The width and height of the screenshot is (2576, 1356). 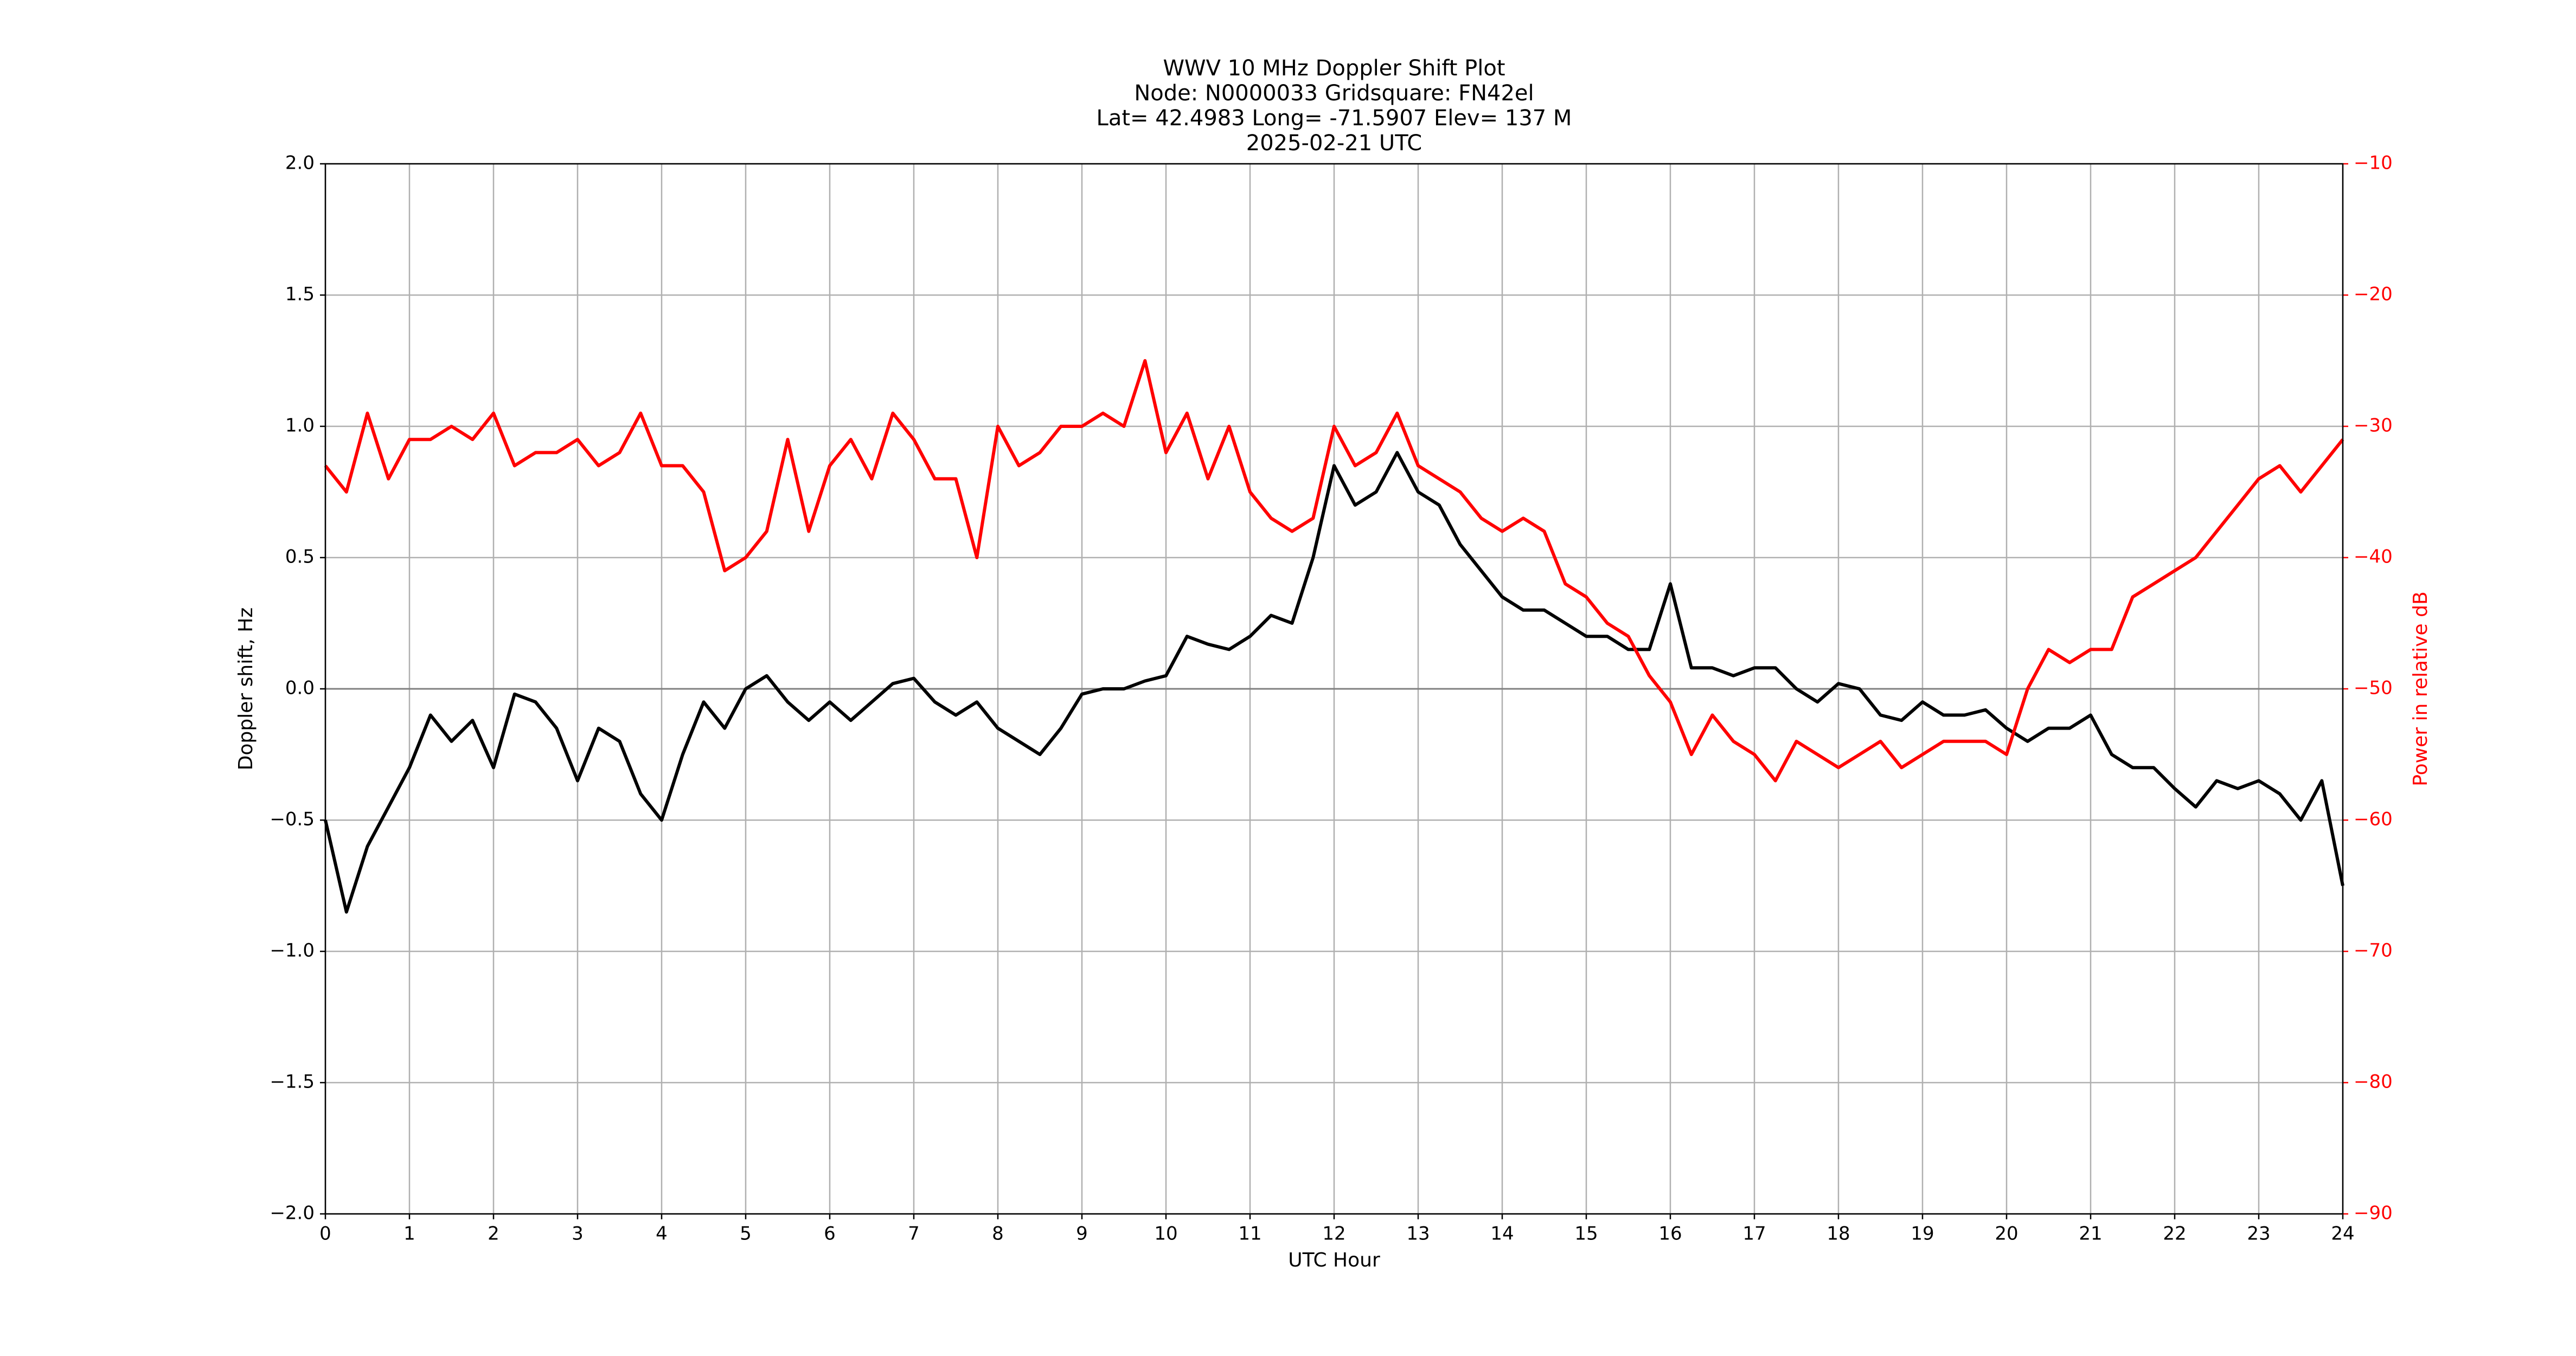 I want to click on y-tick-label: −1.0, so click(x=292, y=951).